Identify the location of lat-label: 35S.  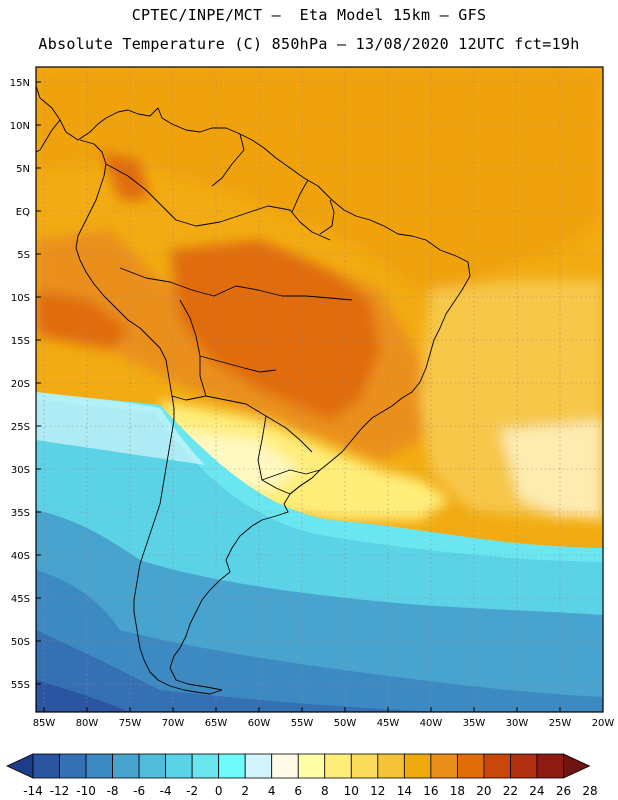
(20, 513).